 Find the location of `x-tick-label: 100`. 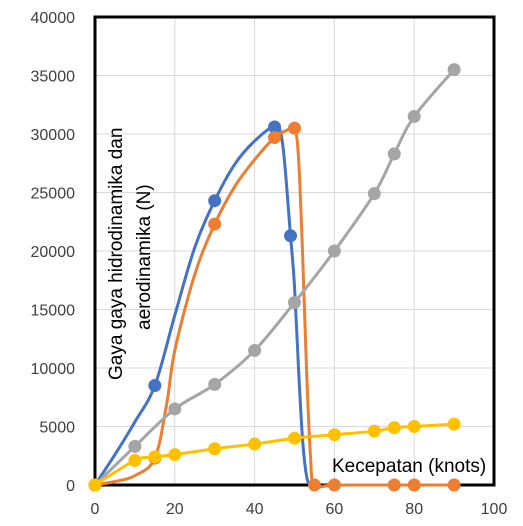

x-tick-label: 100 is located at coordinates (494, 509).